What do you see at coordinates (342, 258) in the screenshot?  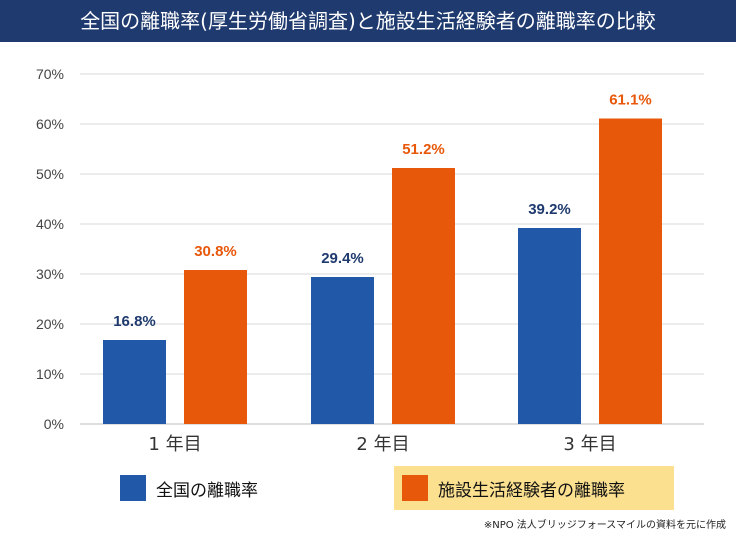 I see `data-label-national-2: 29.4%` at bounding box center [342, 258].